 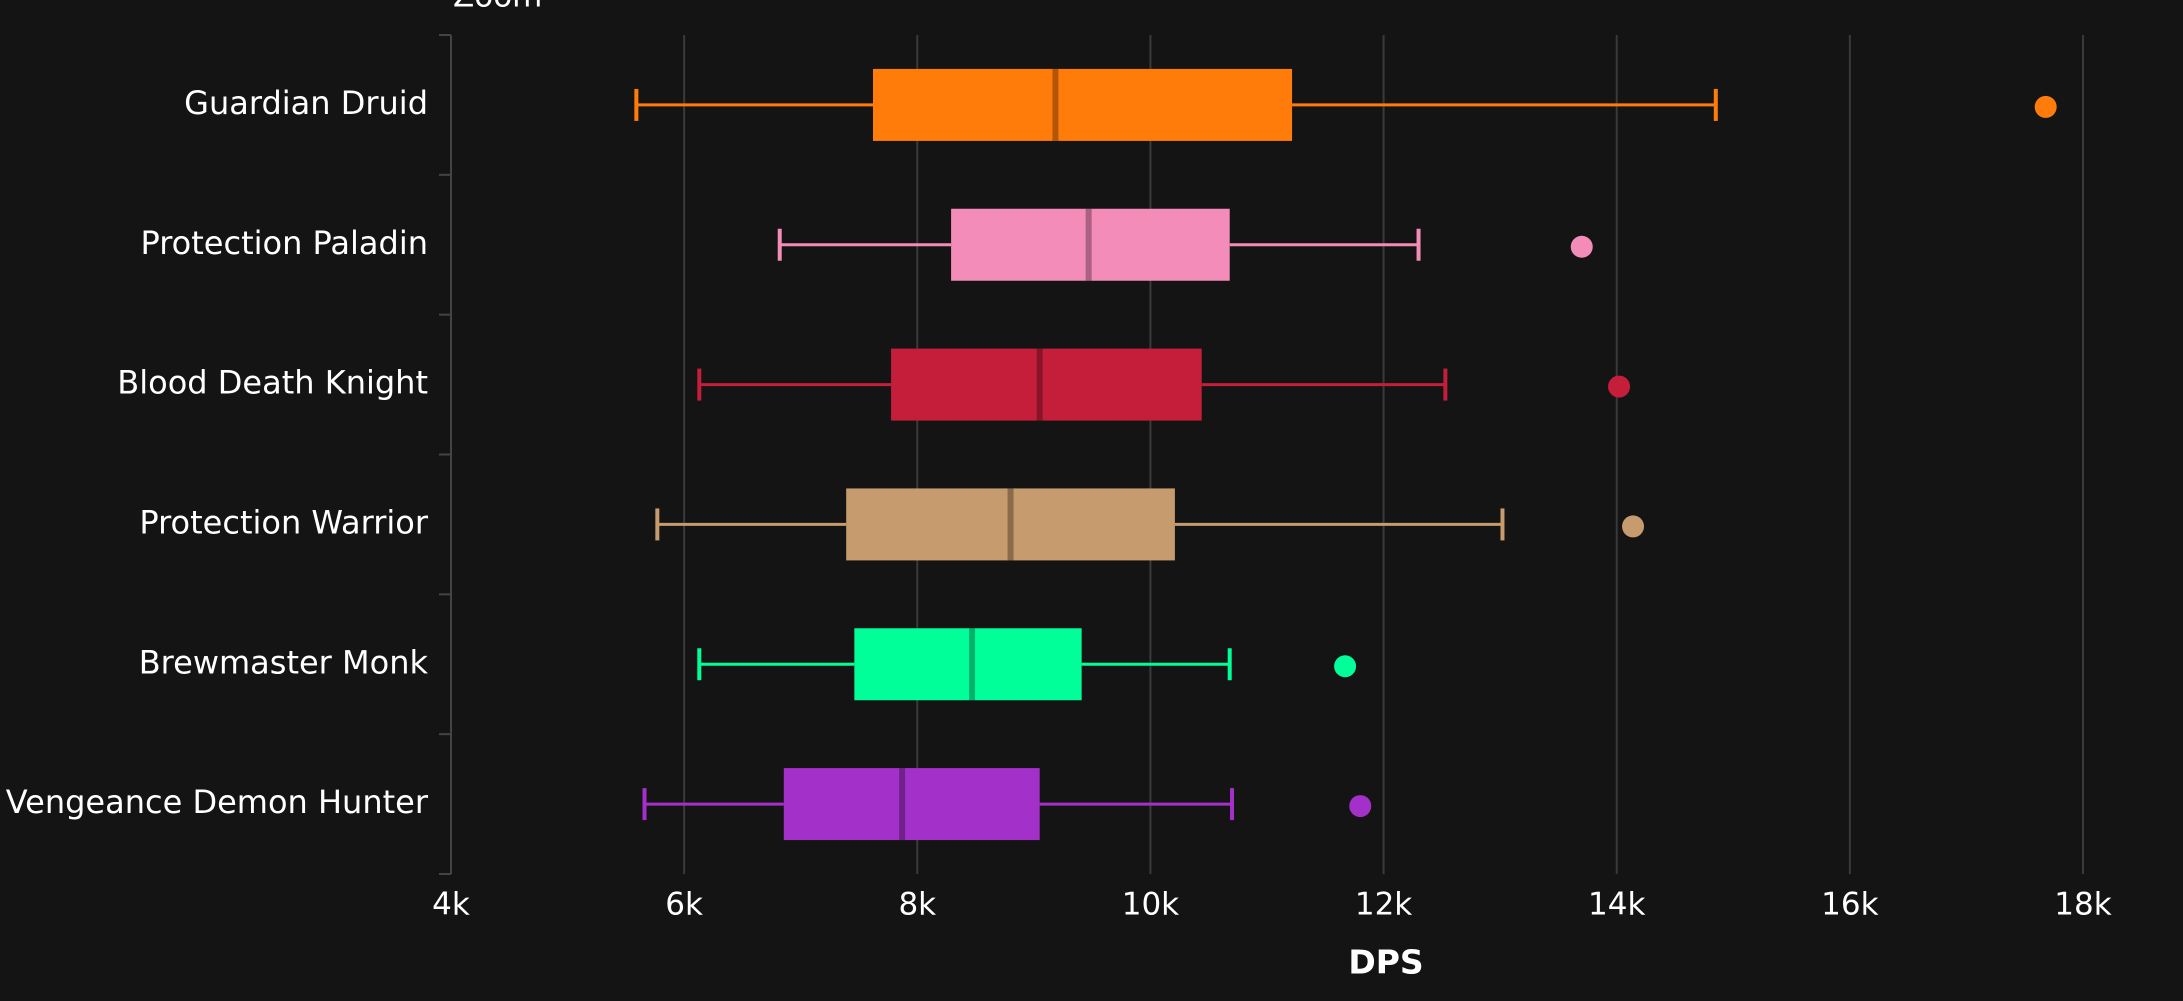 What do you see at coordinates (451, 905) in the screenshot?
I see `x-tick-label: 4k` at bounding box center [451, 905].